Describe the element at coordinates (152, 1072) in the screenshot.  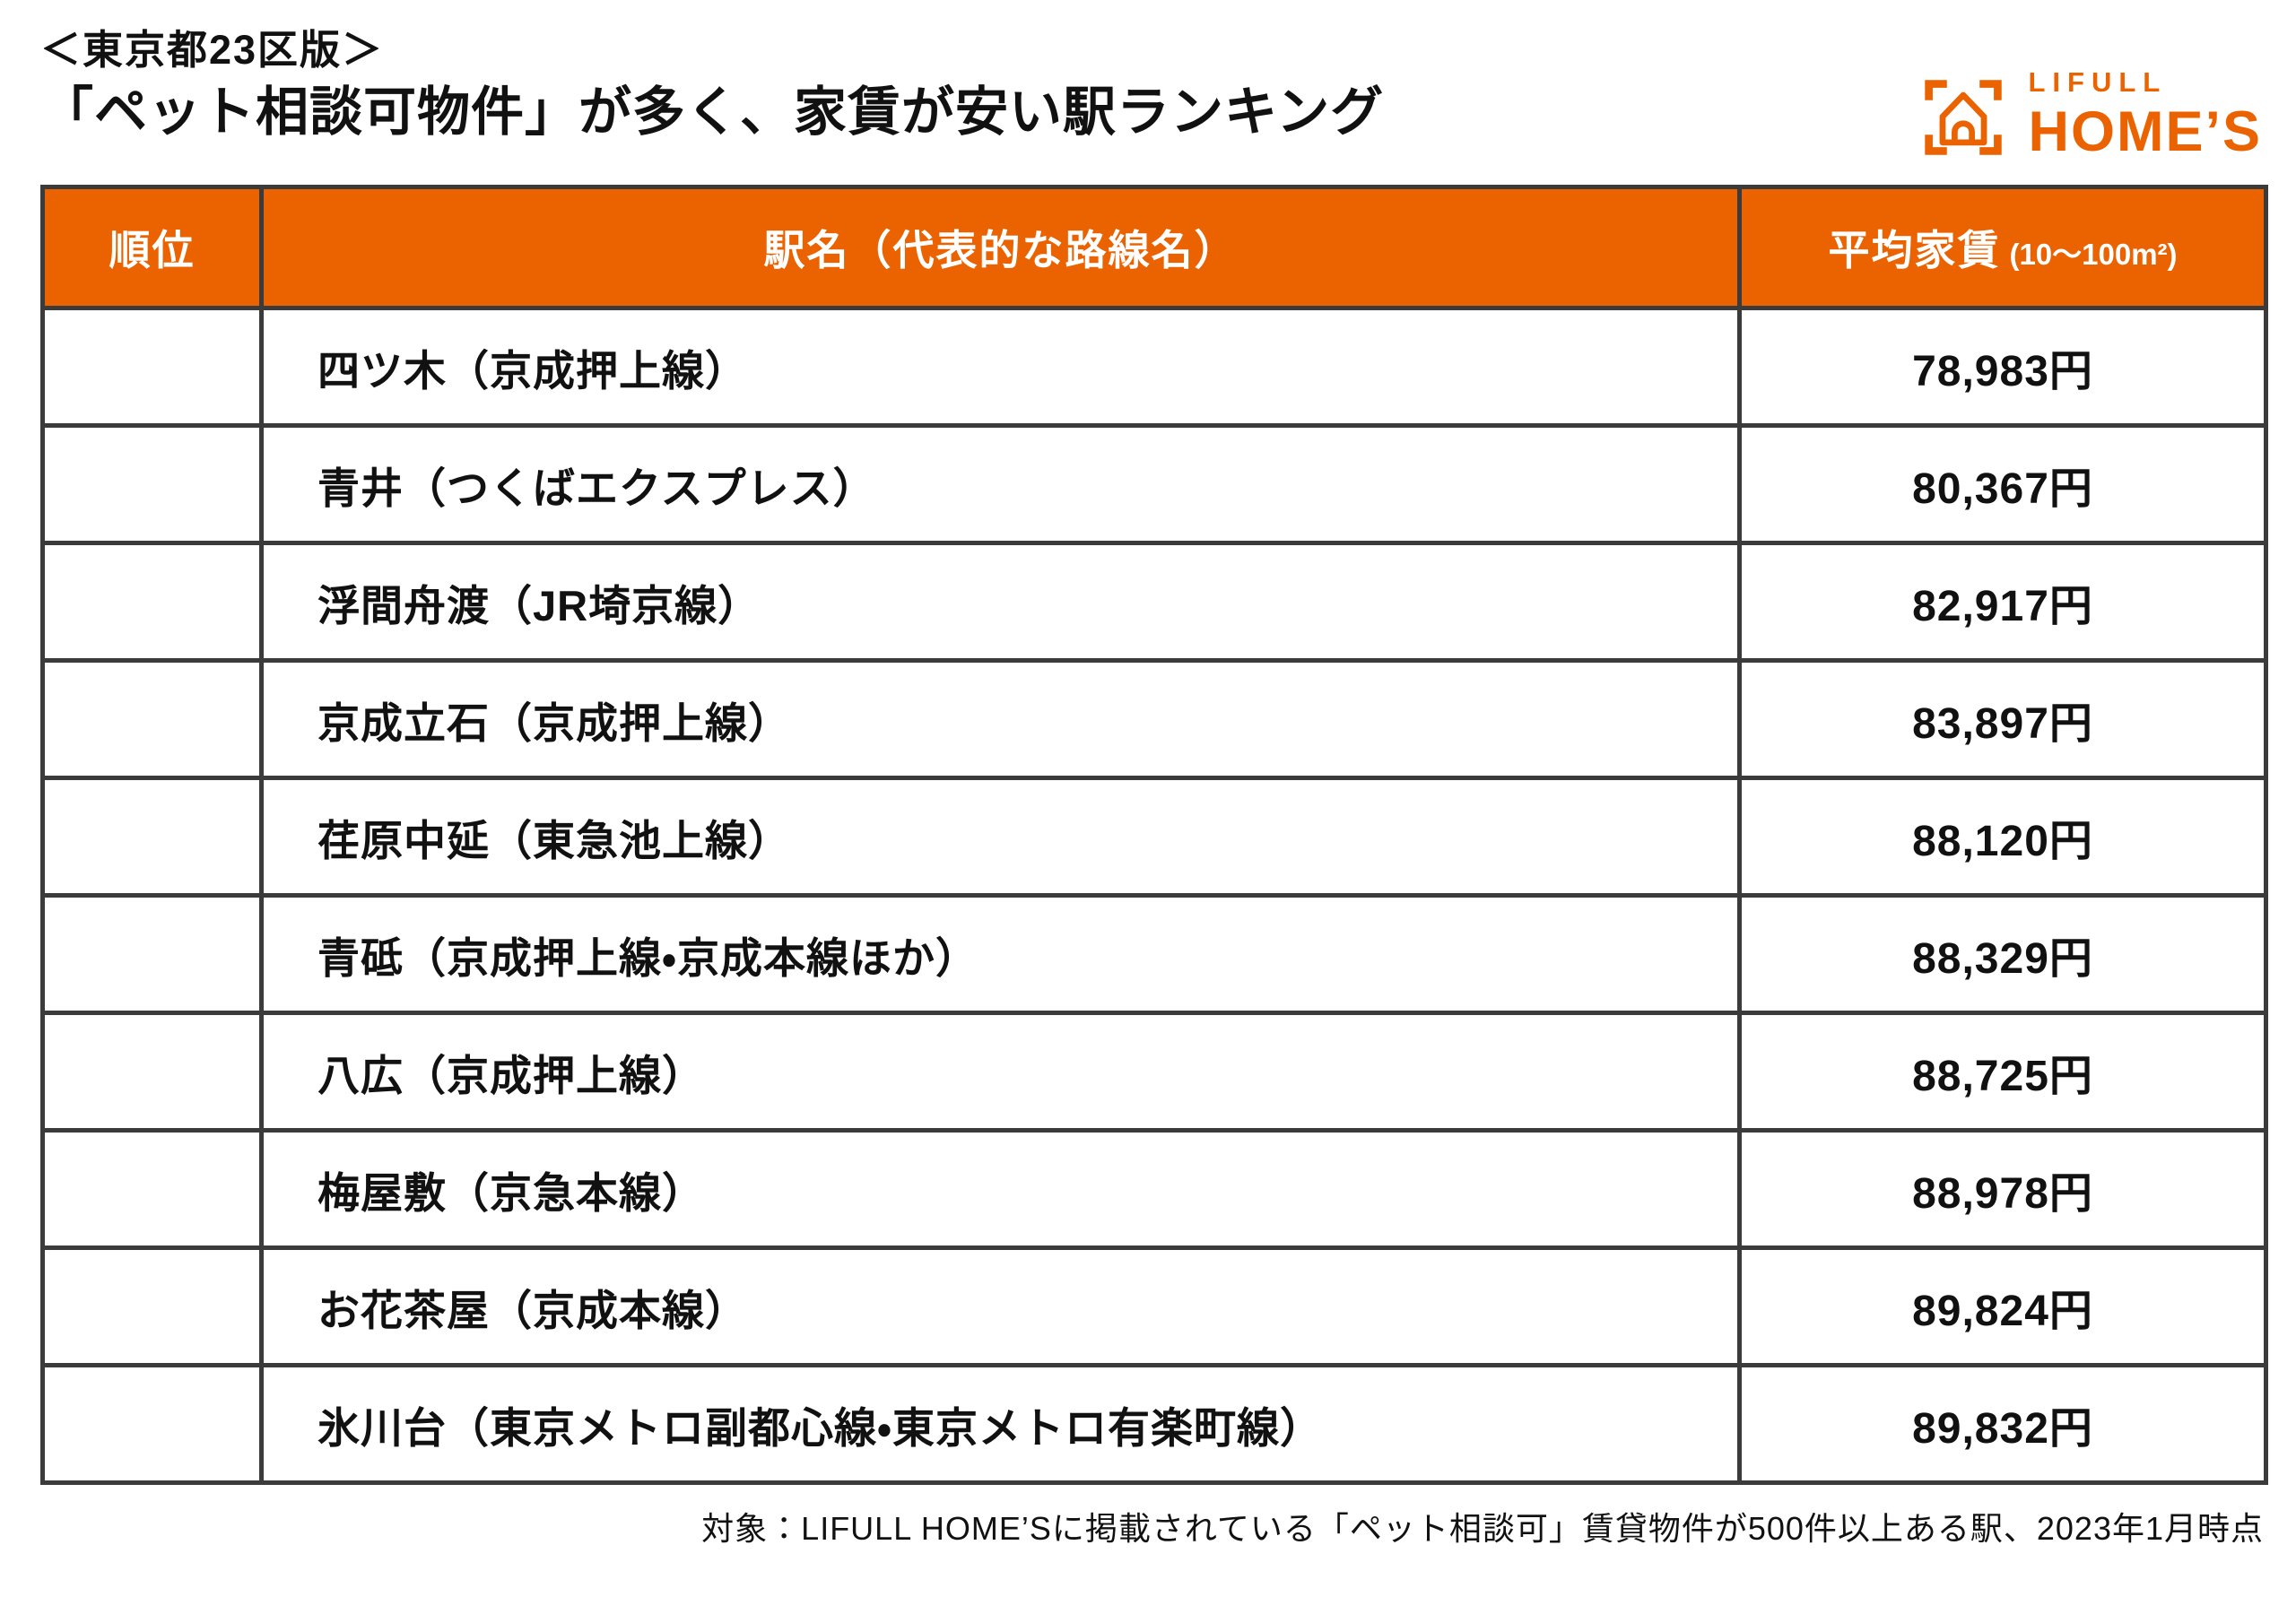
I see `rank-cell: 7` at that location.